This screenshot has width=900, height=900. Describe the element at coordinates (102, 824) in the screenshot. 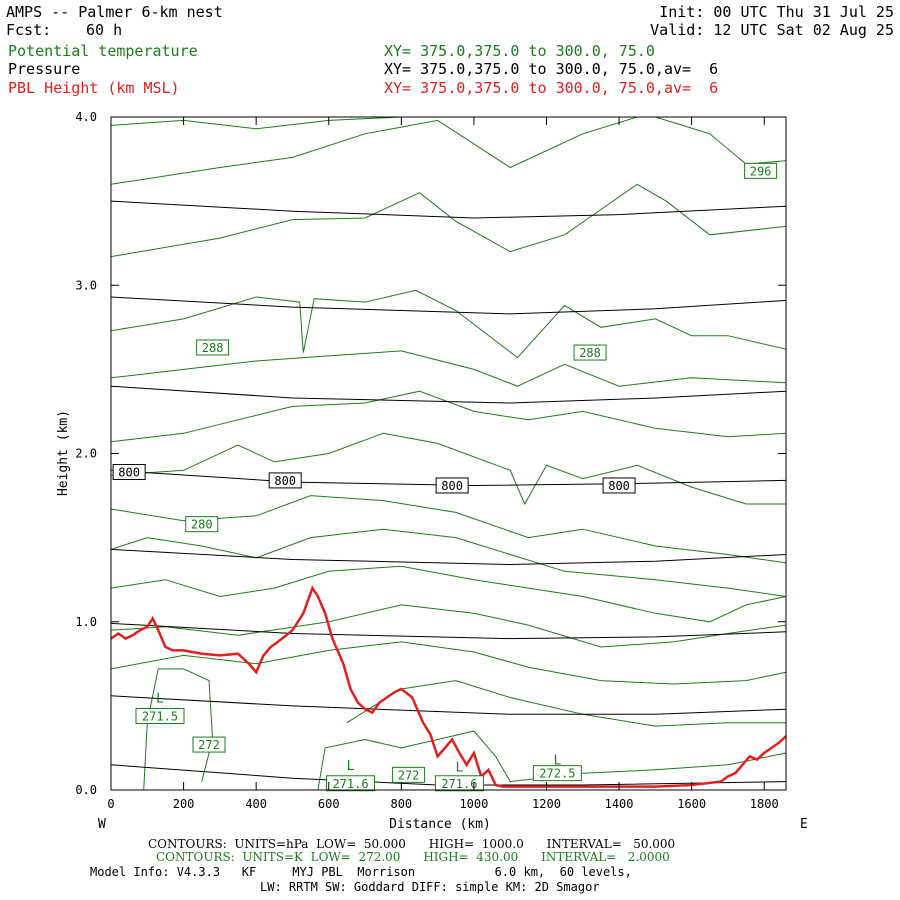

I see `direction-west: W` at that location.